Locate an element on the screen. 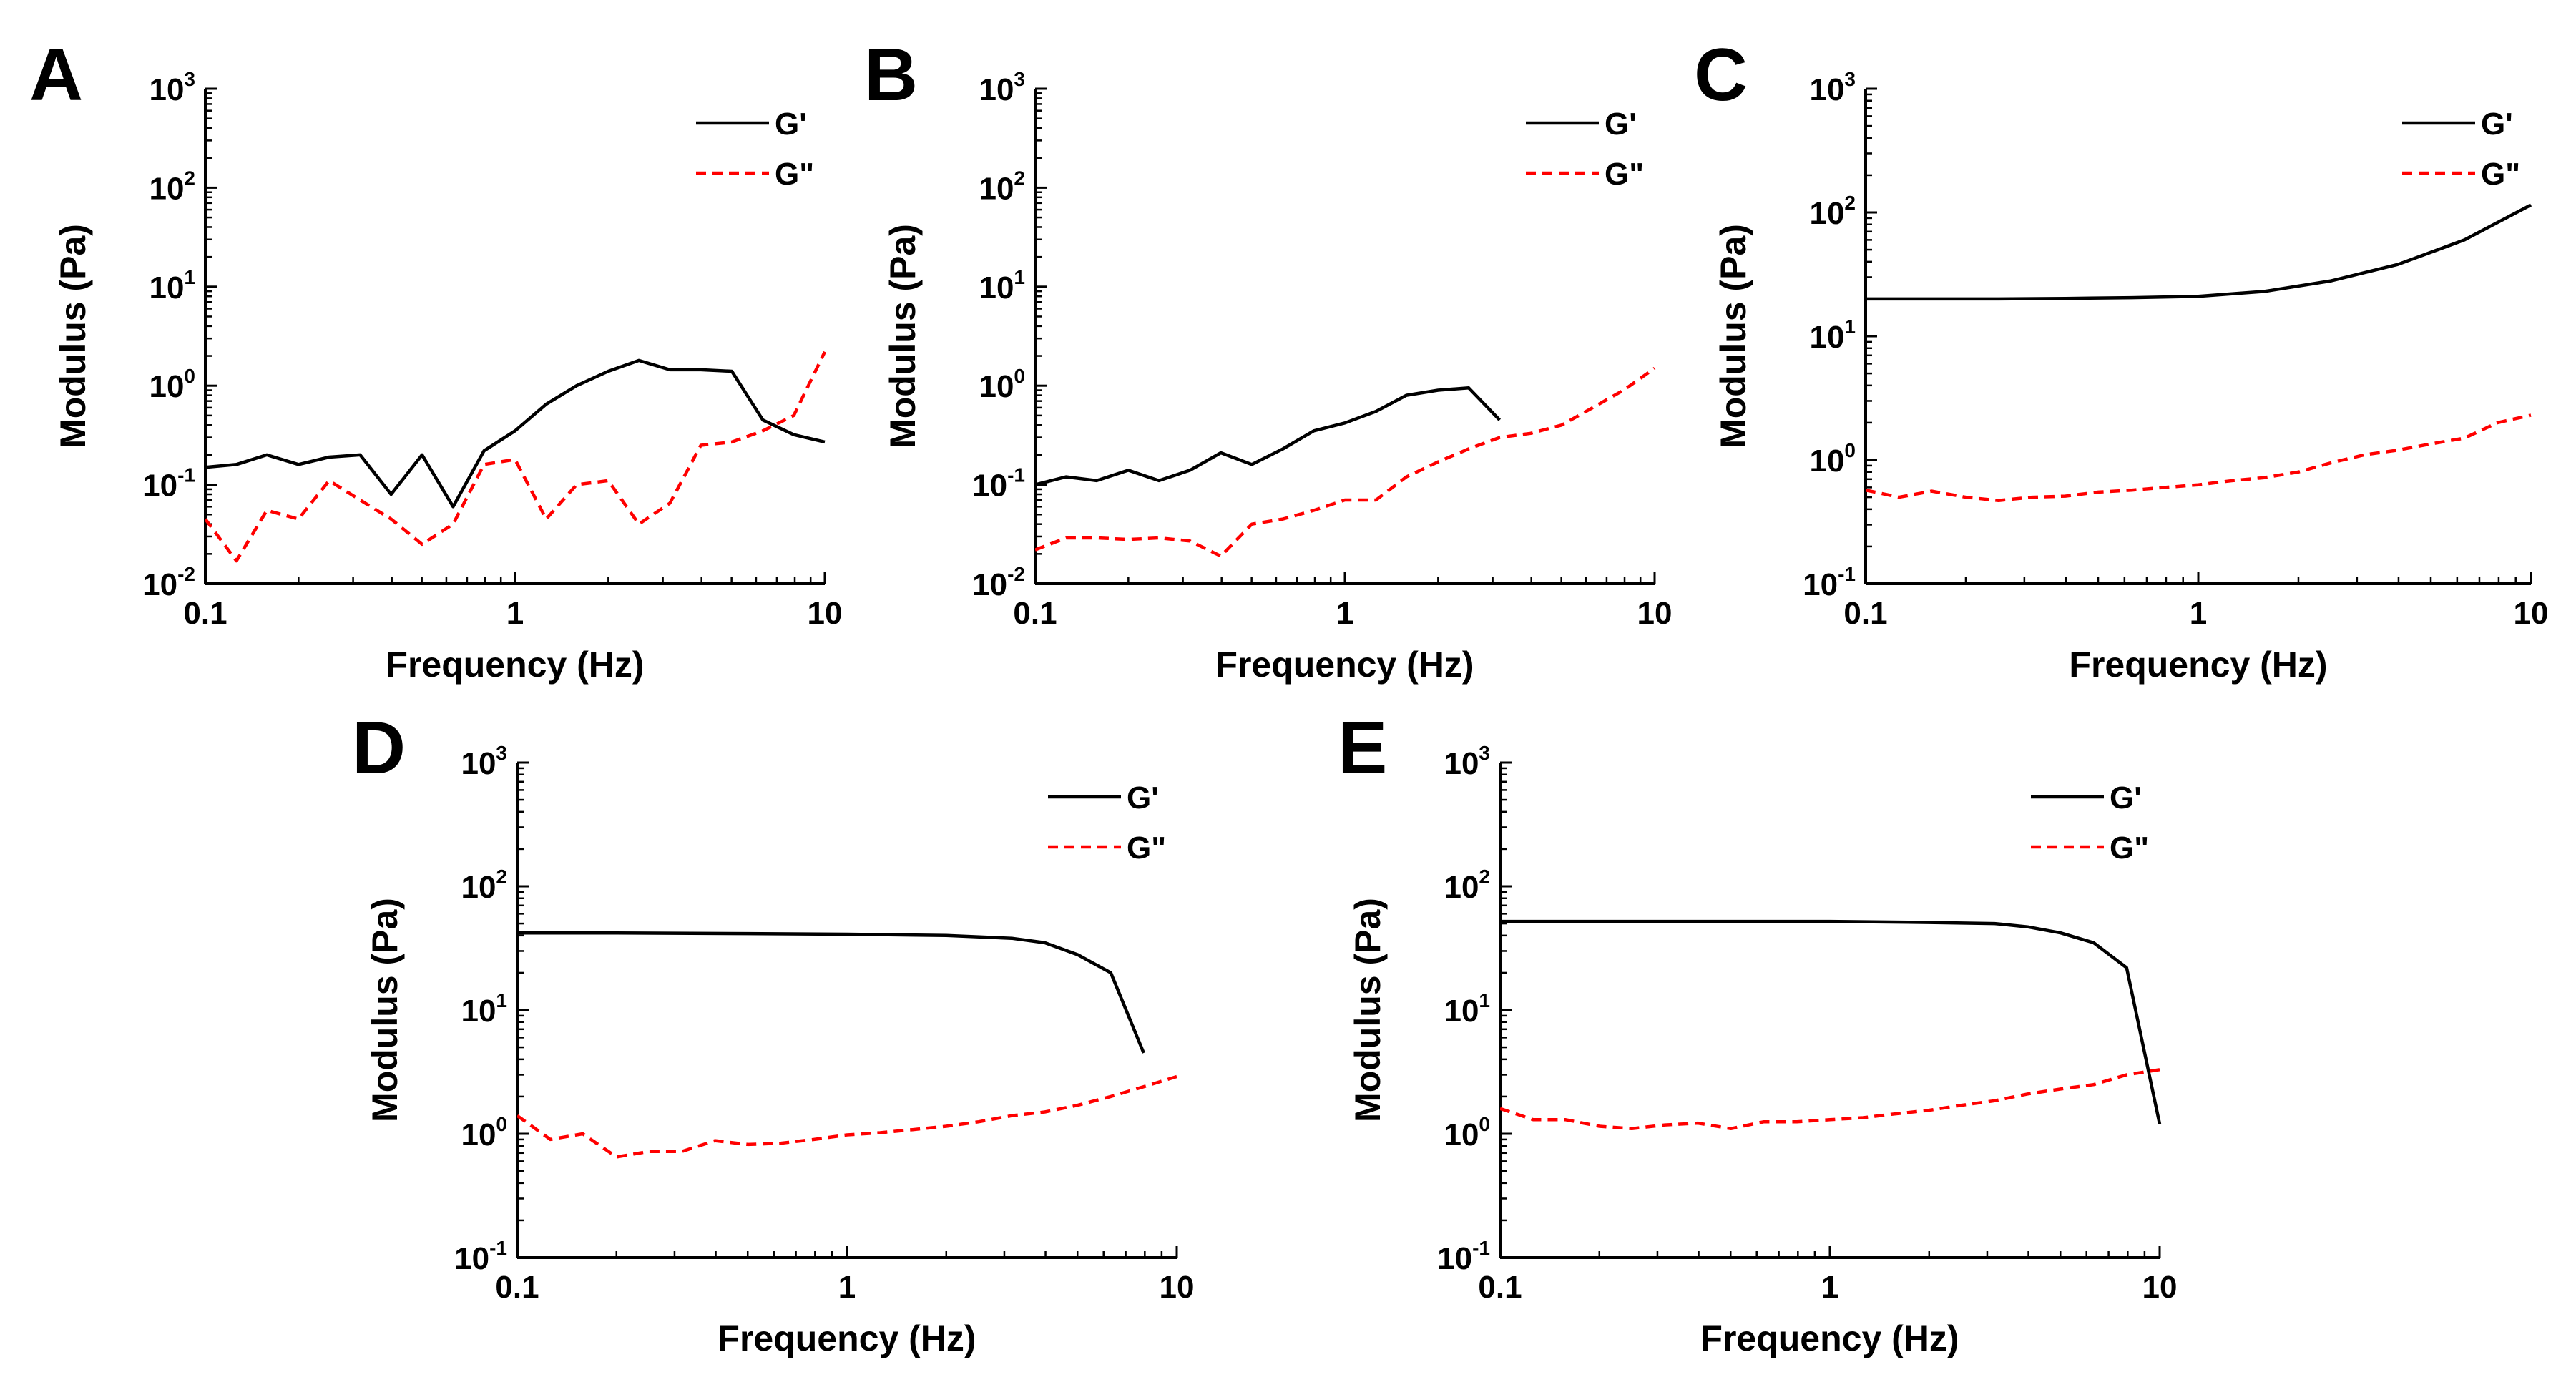 The height and width of the screenshot is (1382, 2576). panel-label: E is located at coordinates (1362, 749).